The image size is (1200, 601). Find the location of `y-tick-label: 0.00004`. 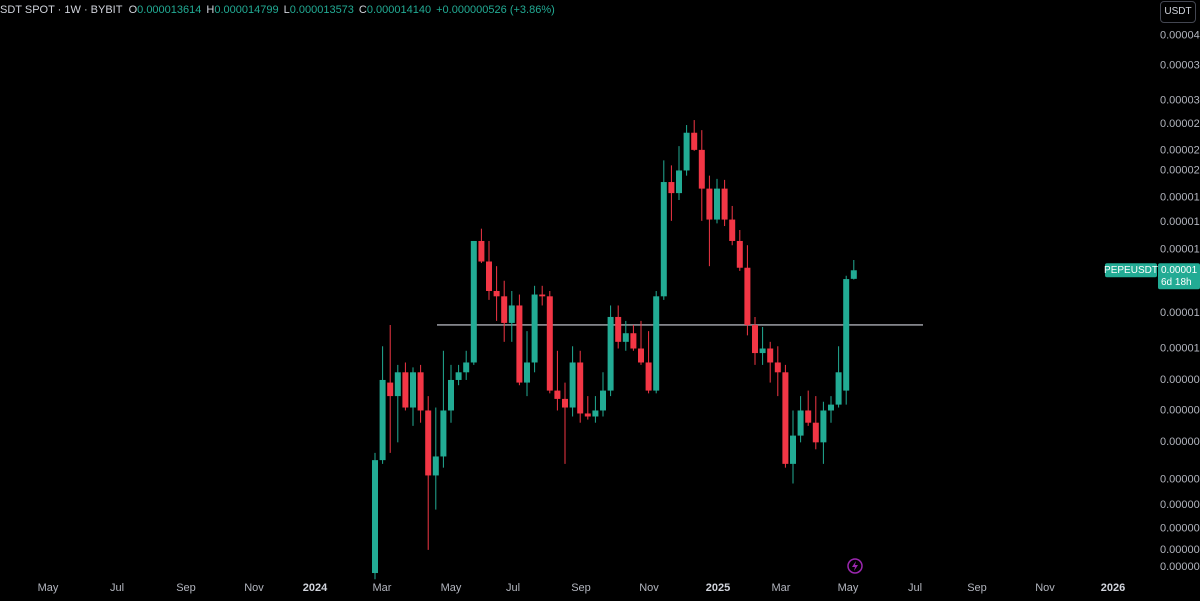

y-tick-label: 0.00004 is located at coordinates (1180, 35).